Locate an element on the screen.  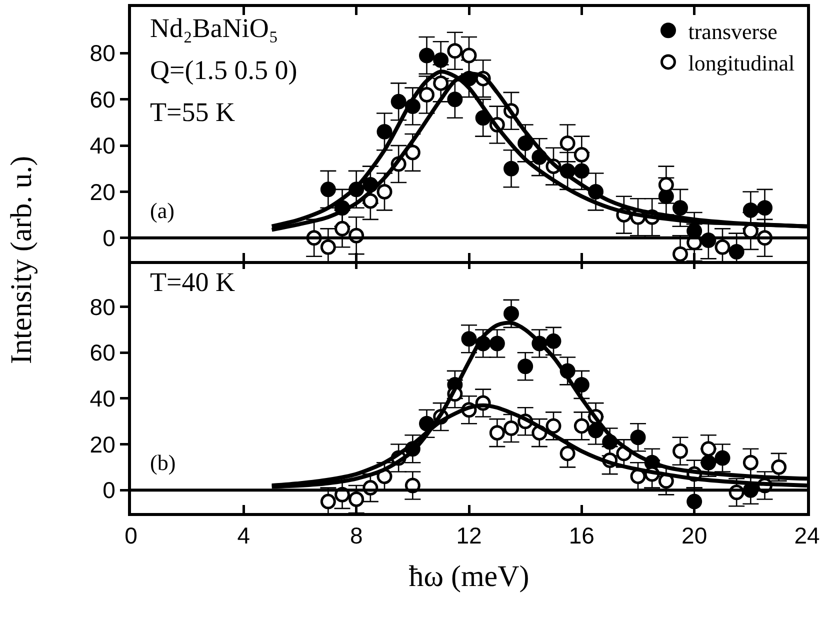
x-tick-label: 4 is located at coordinates (243, 535).